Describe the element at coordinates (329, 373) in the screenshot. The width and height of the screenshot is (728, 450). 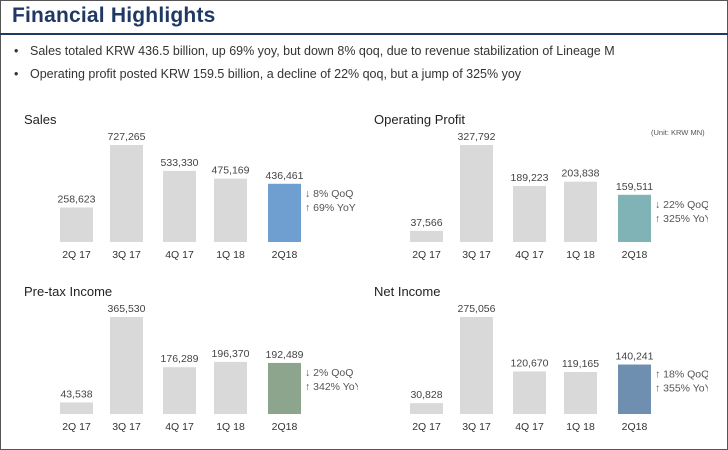
I see `qoq-change-label: ↓ 2% QoQ` at that location.